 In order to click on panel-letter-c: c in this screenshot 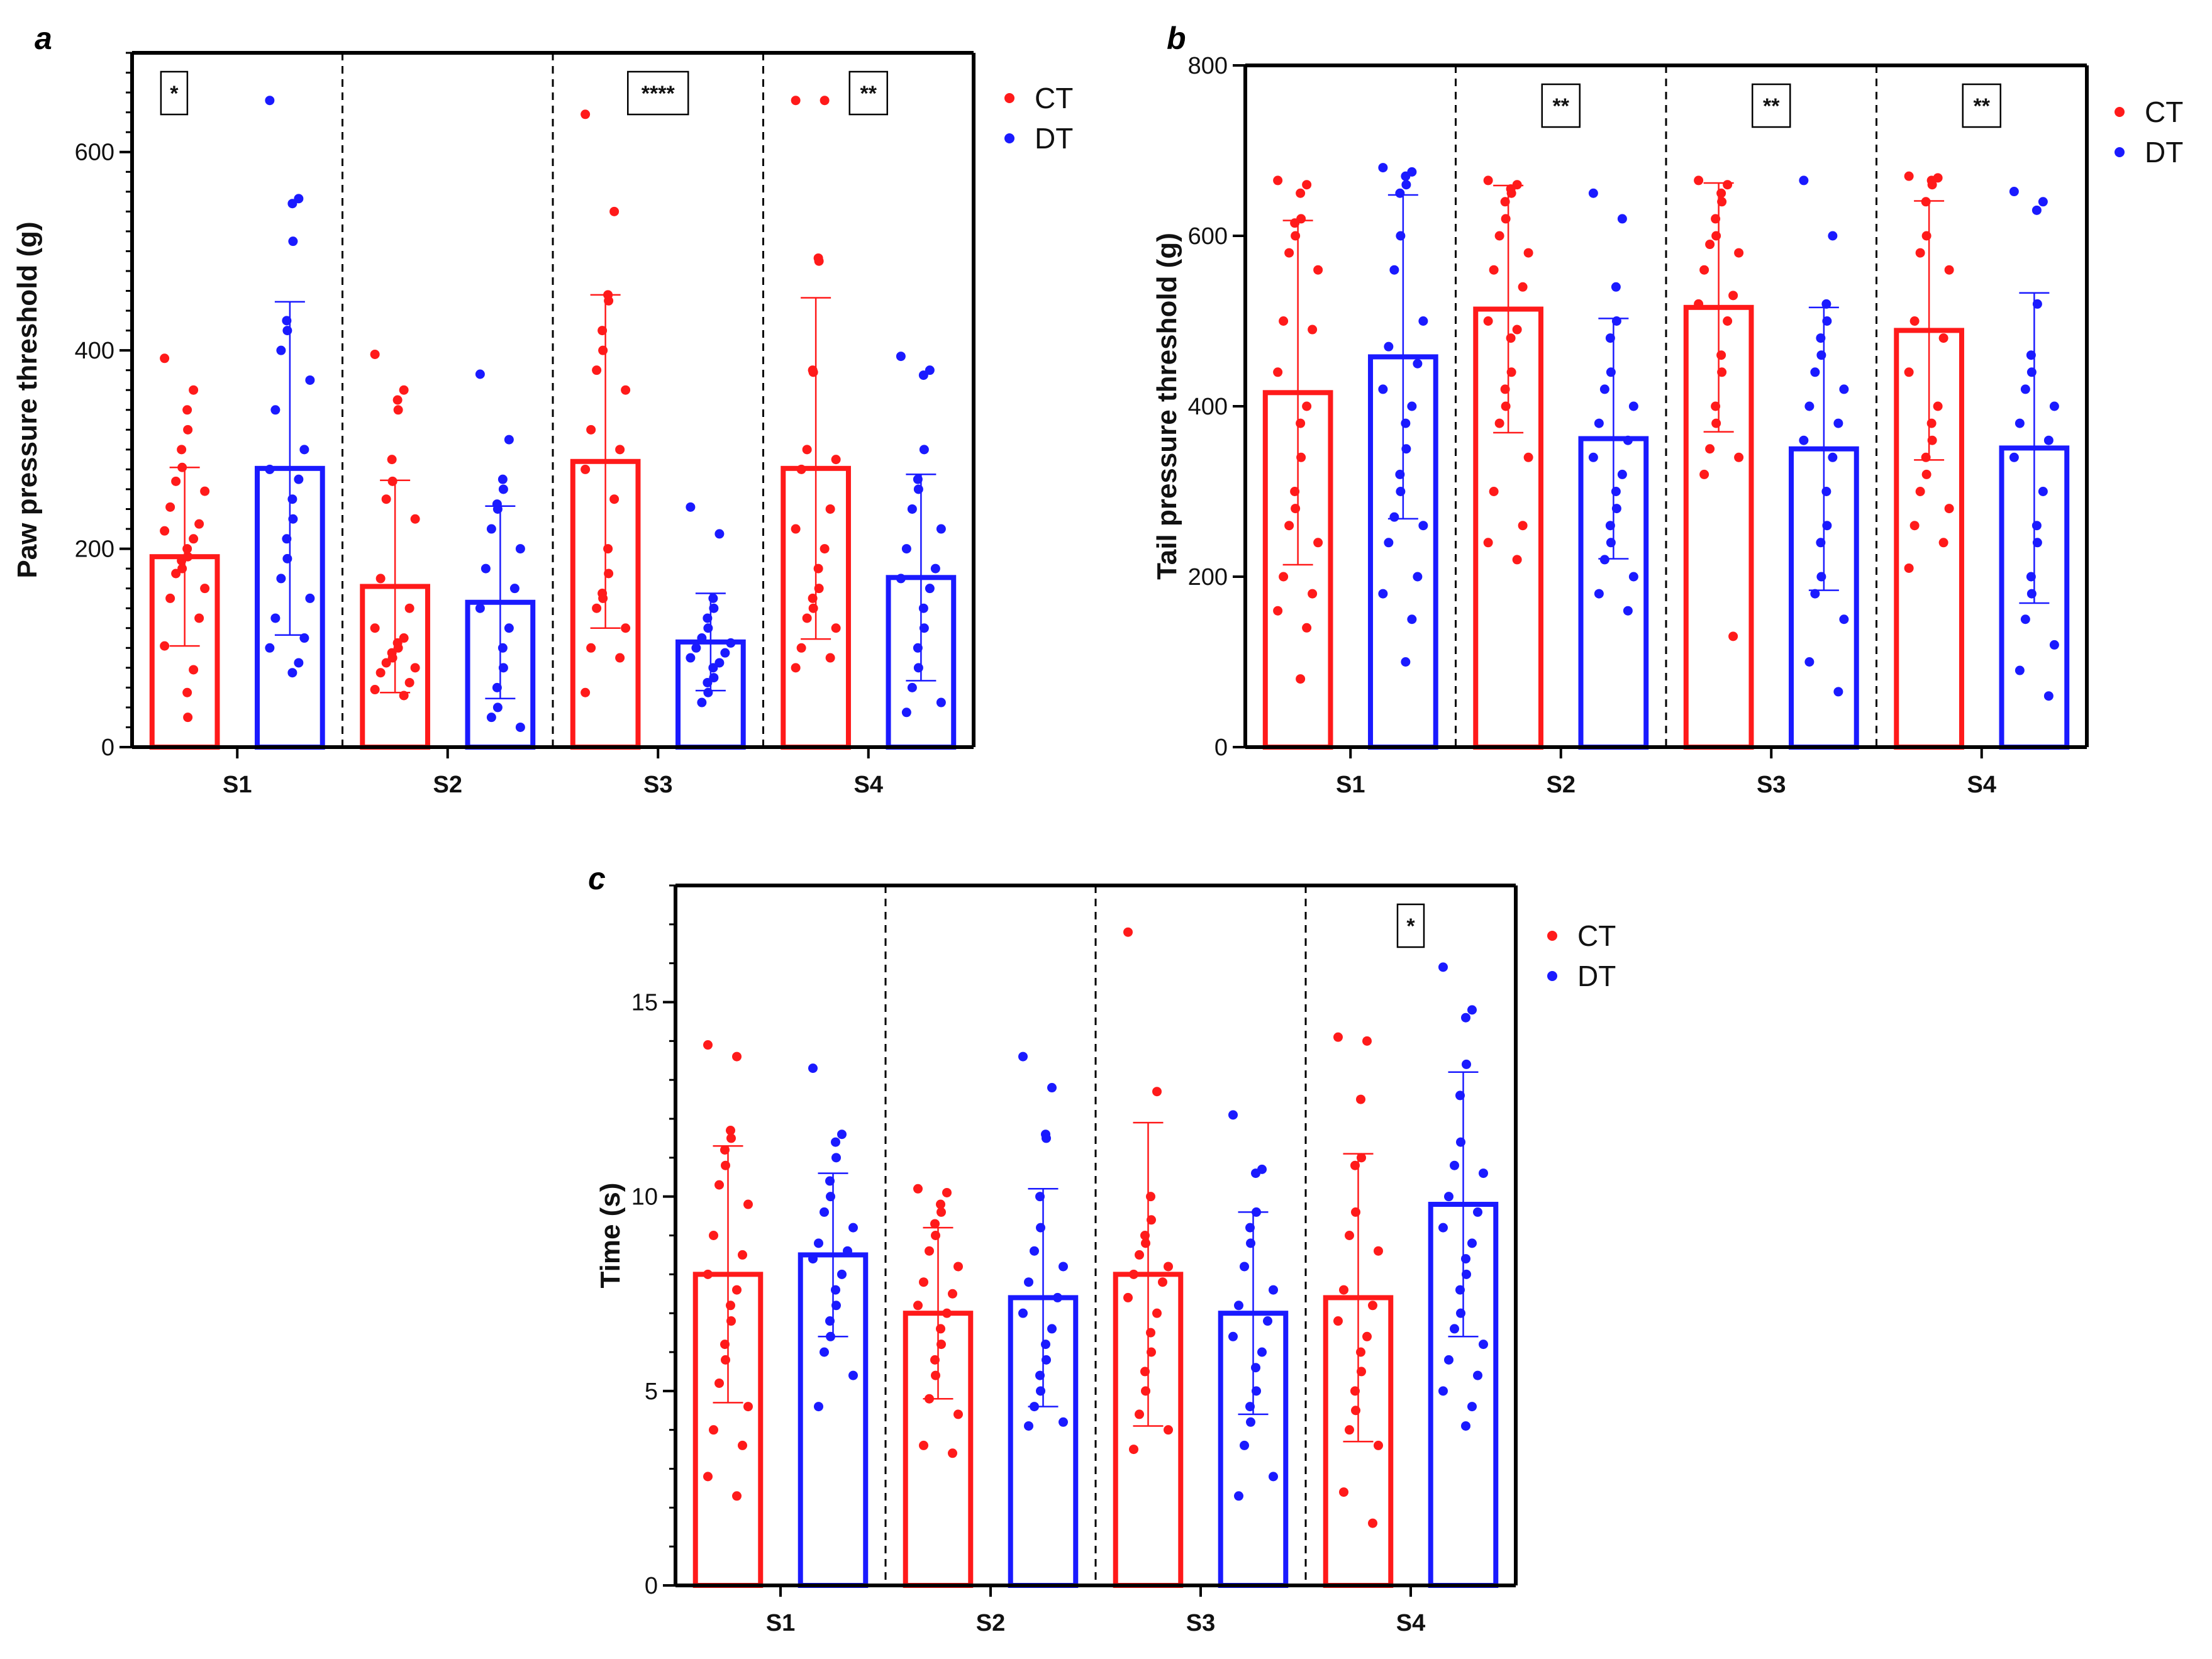, I will do `click(597, 878)`.